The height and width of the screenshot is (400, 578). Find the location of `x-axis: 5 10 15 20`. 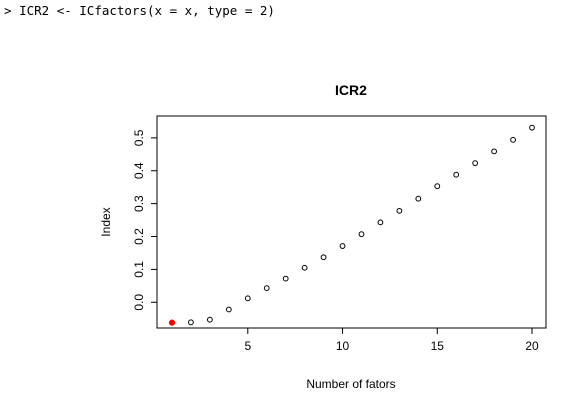

x-axis: 5 10 15 20 is located at coordinates (391, 340).